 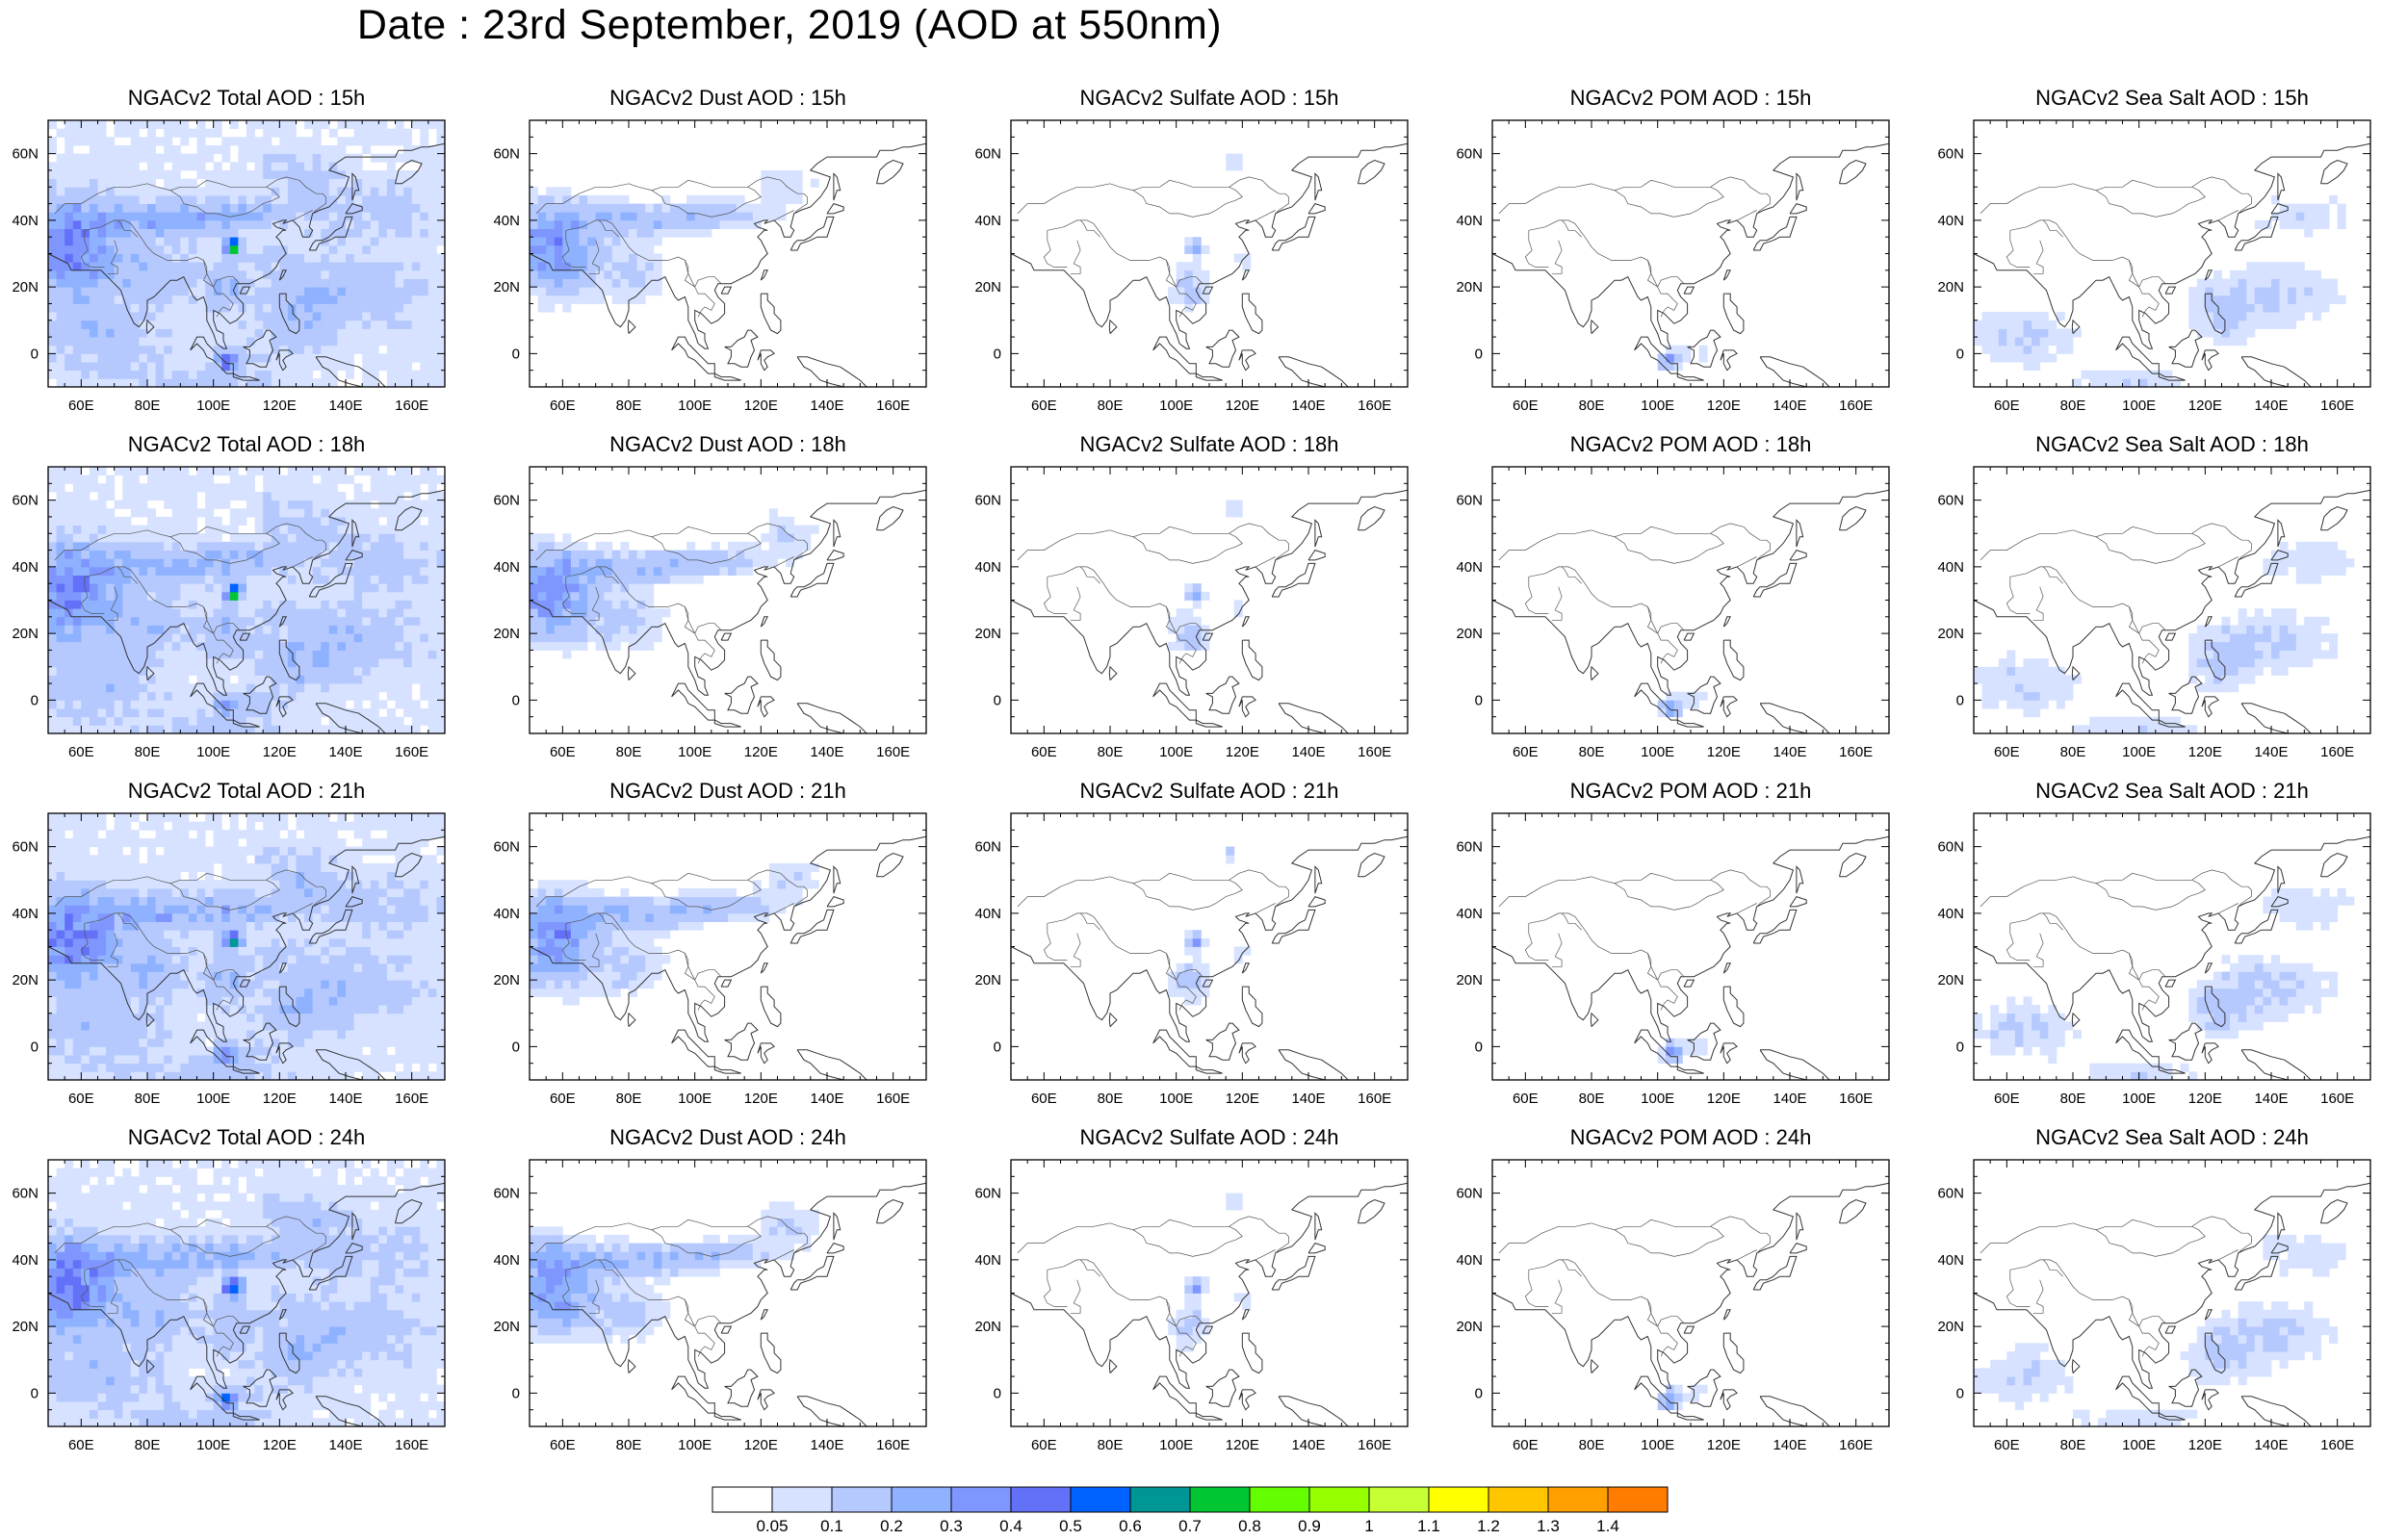 What do you see at coordinates (563, 752) in the screenshot?
I see `lon-tick-label: 60E` at bounding box center [563, 752].